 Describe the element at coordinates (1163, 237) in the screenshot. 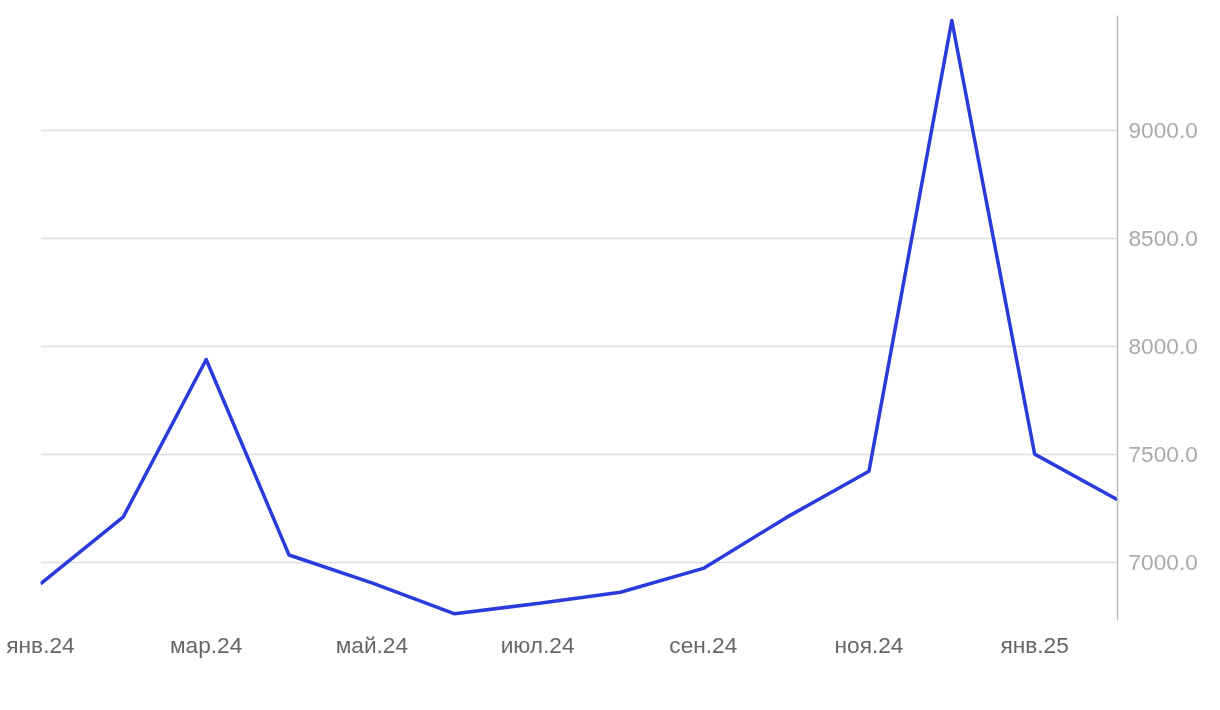

I see `y-tick-label: 8500.0` at that location.